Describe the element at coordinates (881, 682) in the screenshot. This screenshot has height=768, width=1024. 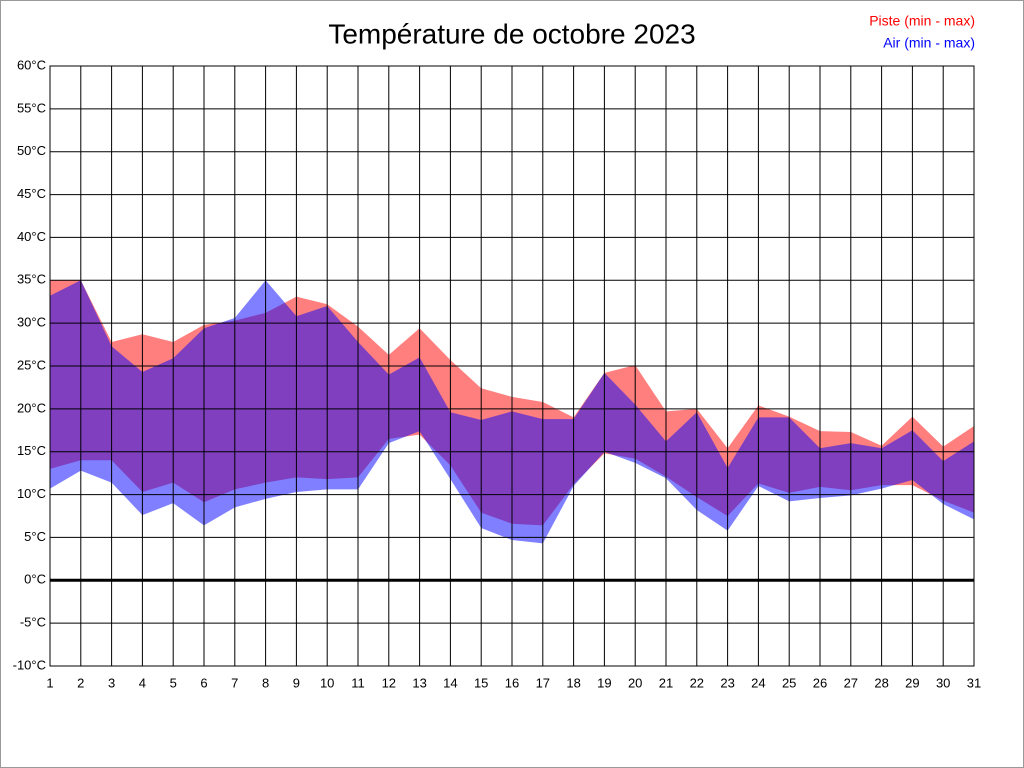
I see `x-tick-label: 28` at that location.